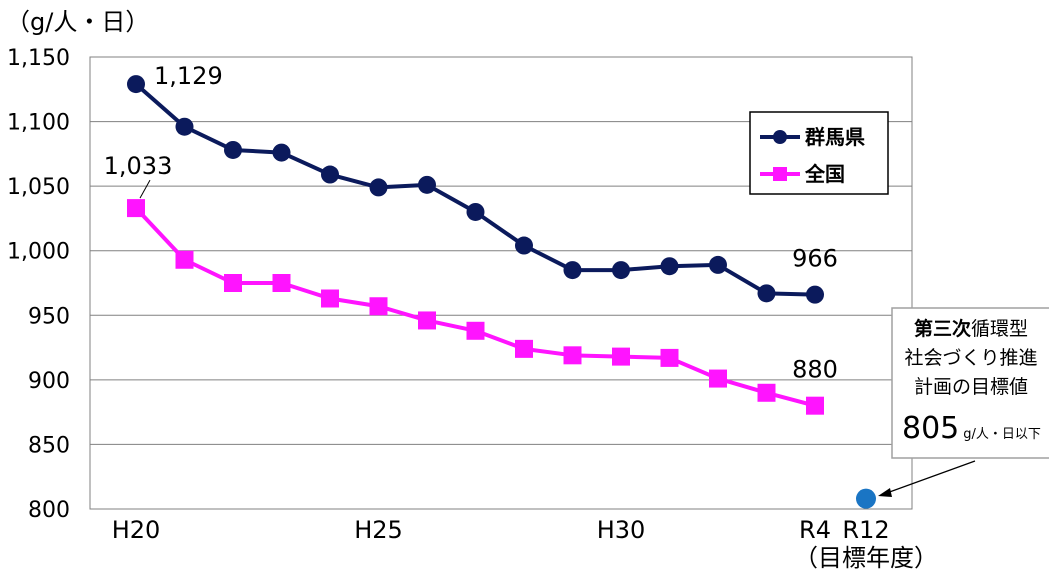  Describe the element at coordinates (136, 530) in the screenshot. I see `x-tick-label: H20` at that location.